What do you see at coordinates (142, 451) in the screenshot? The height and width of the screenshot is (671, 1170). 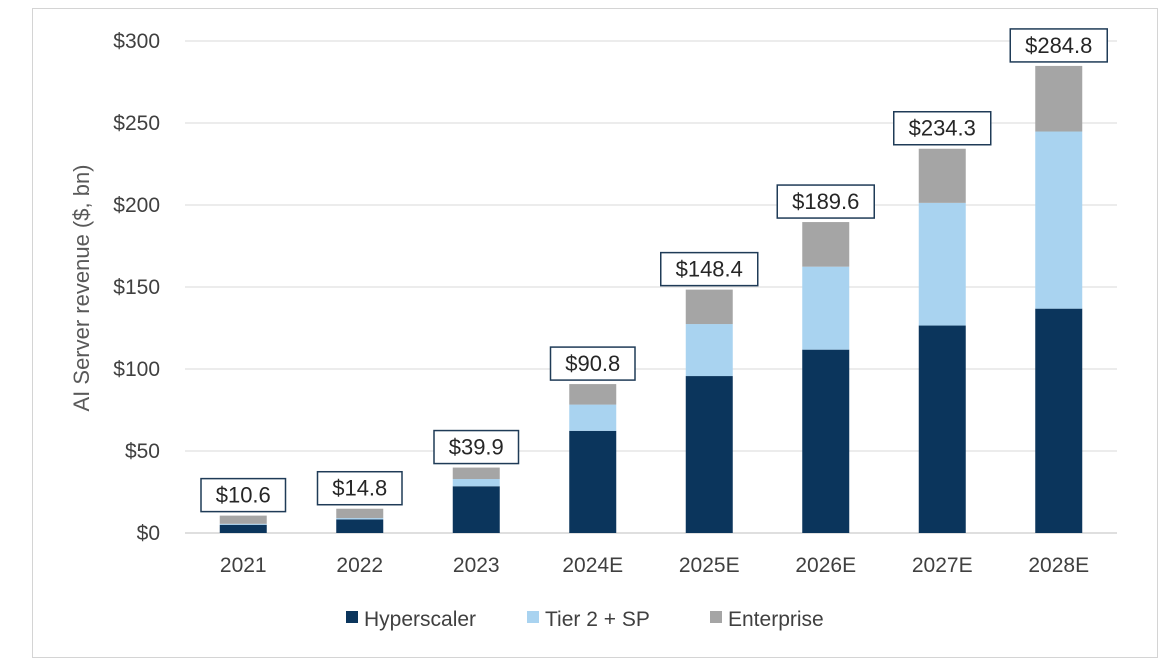 I see `y-tick-label: $50` at bounding box center [142, 451].